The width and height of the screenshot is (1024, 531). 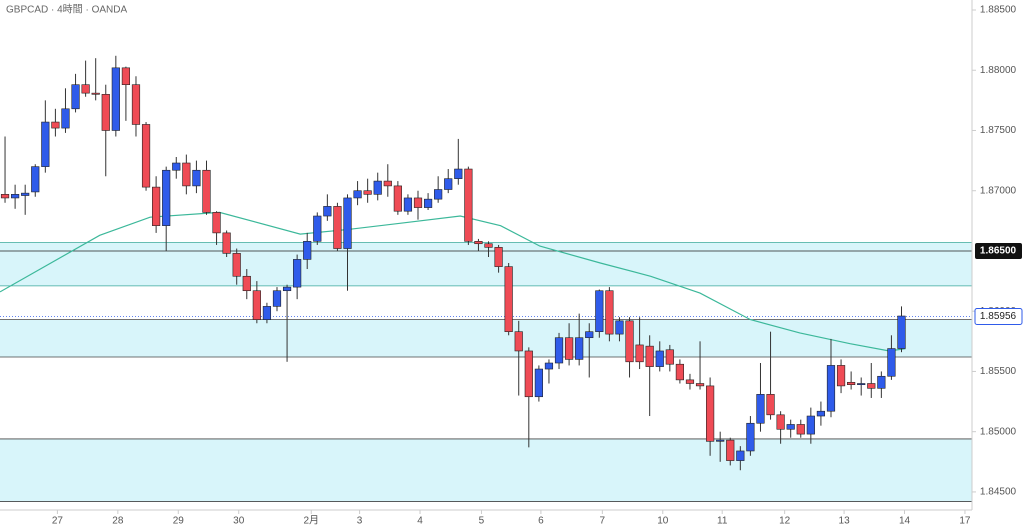 What do you see at coordinates (179, 521) in the screenshot?
I see `x-tick-label: 29` at bounding box center [179, 521].